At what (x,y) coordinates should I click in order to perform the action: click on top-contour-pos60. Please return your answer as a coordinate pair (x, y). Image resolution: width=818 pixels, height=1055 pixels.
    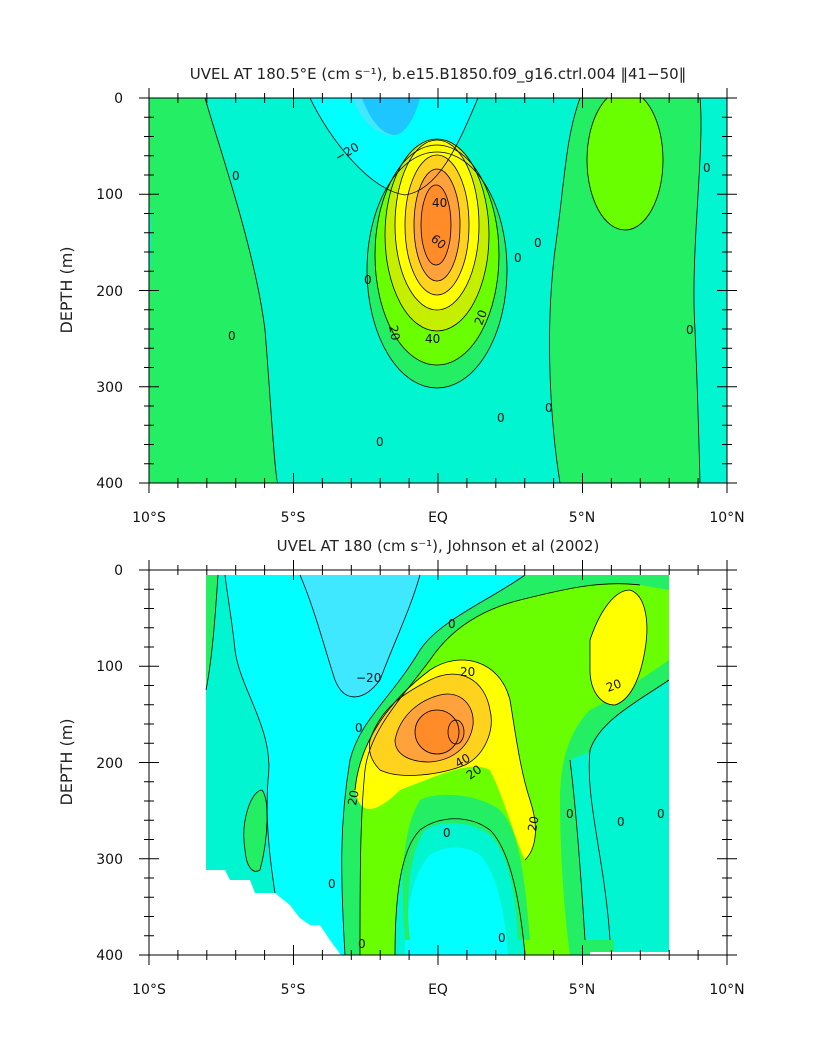
    Looking at the image, I should click on (437, 225).